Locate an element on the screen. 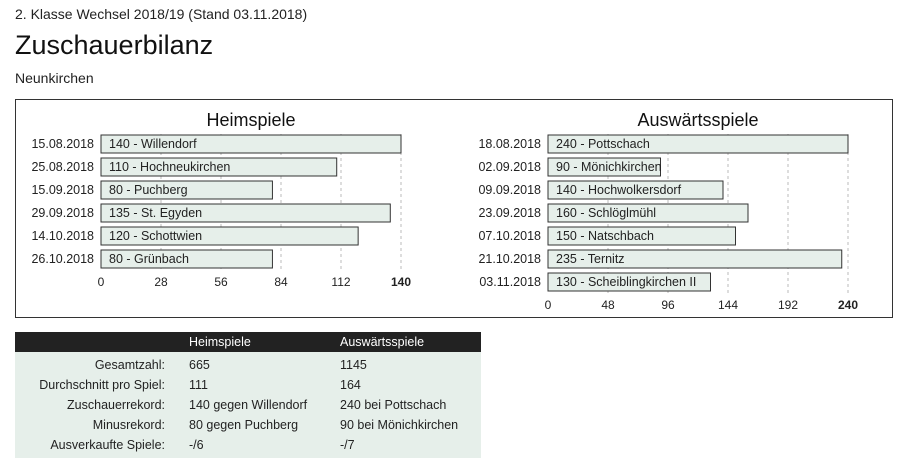 This screenshot has width=910, height=461. date-label: 26.10.2018 is located at coordinates (62, 259).